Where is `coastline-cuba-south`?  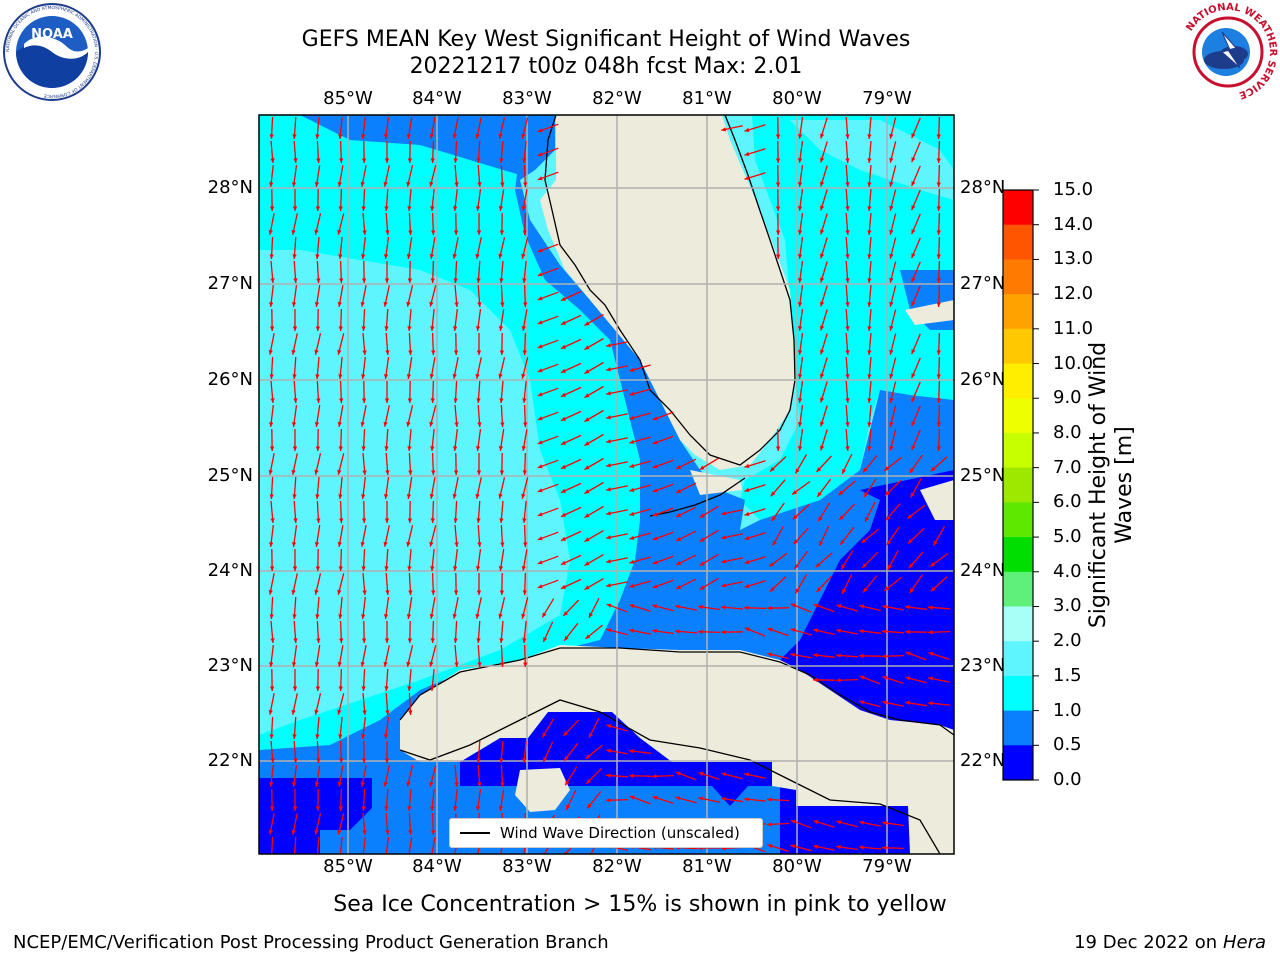
coastline-cuba-south is located at coordinates (670, 776).